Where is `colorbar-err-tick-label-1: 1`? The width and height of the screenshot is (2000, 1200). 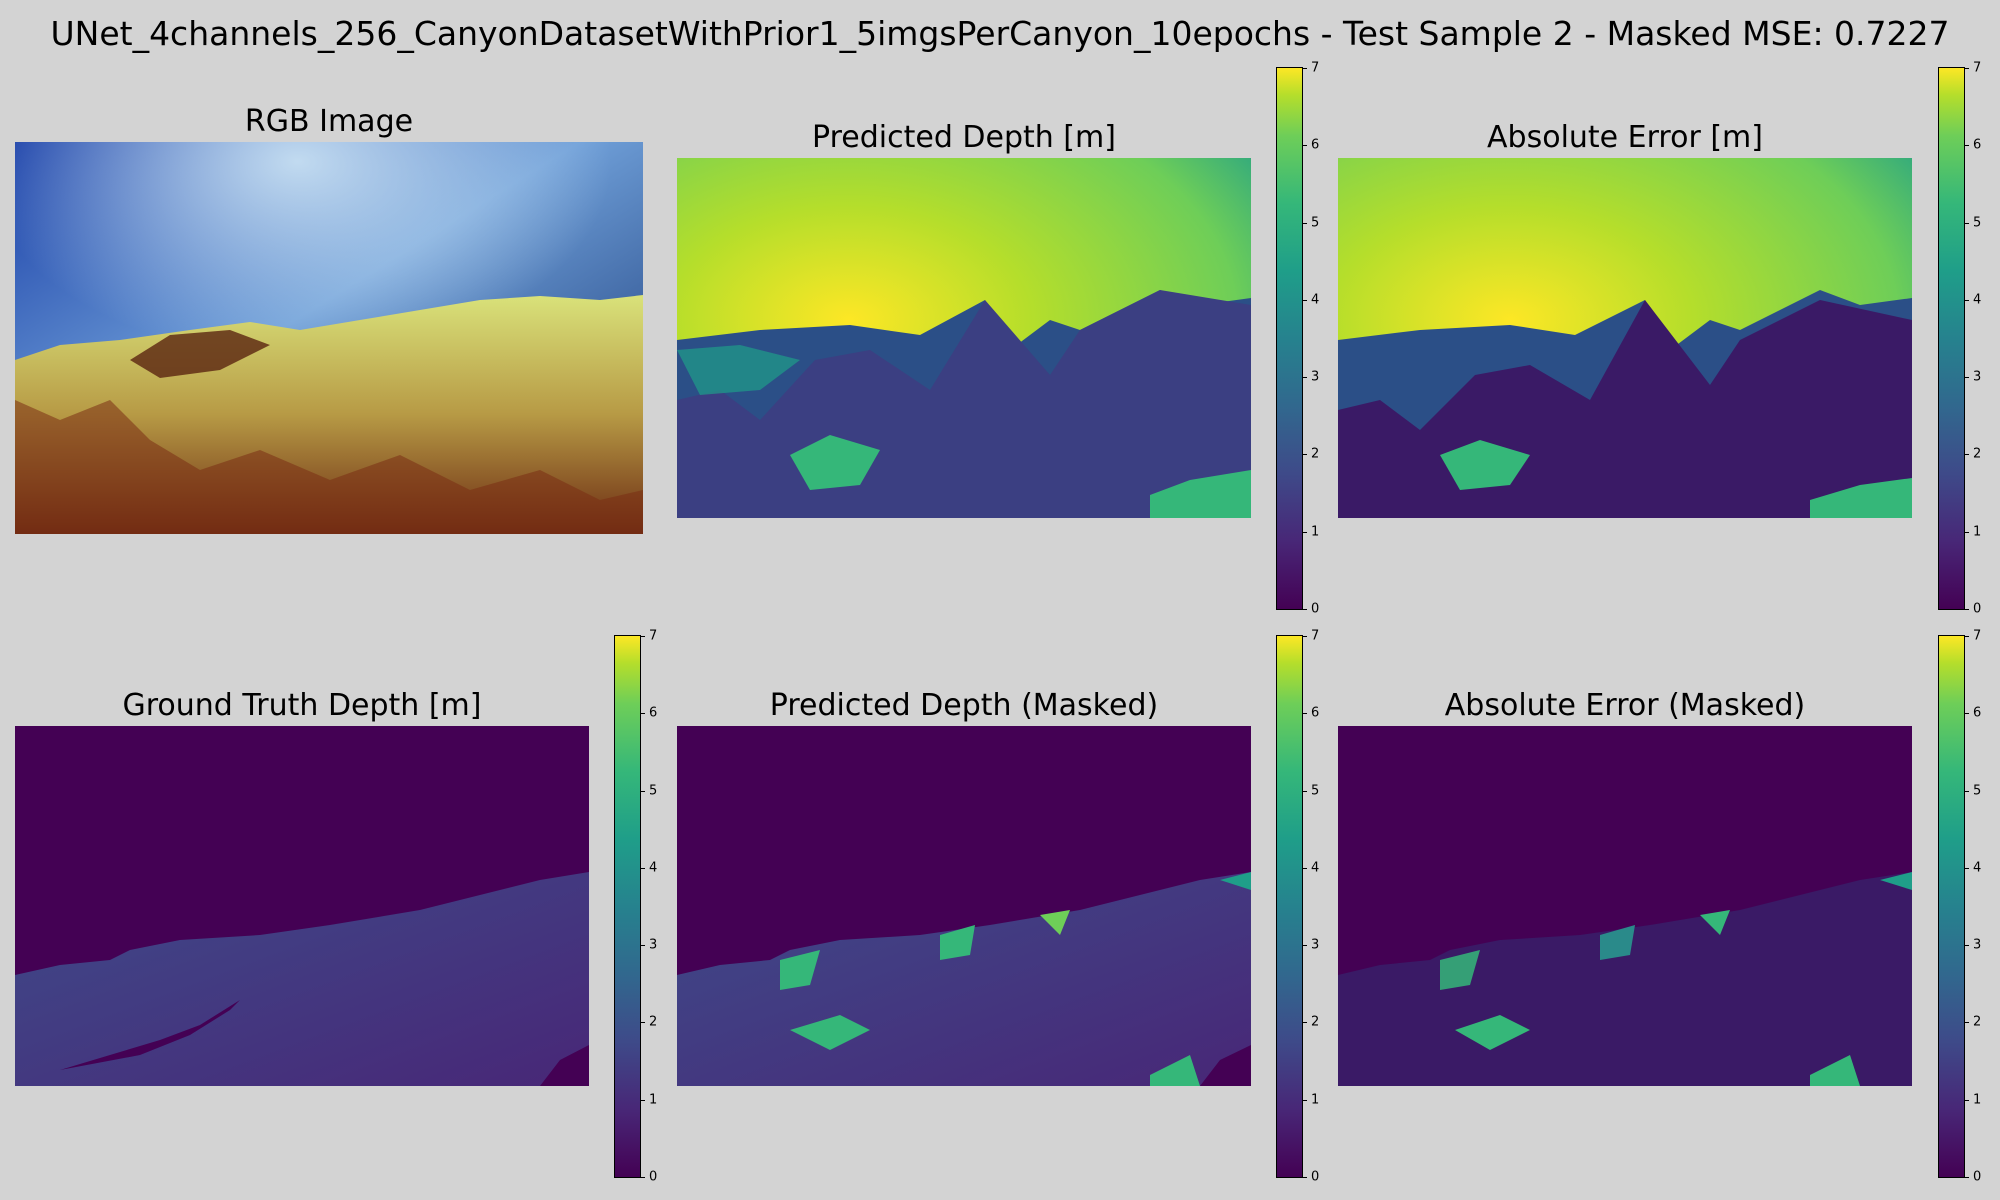
colorbar-err-tick-label-1: 1 is located at coordinates (1977, 532).